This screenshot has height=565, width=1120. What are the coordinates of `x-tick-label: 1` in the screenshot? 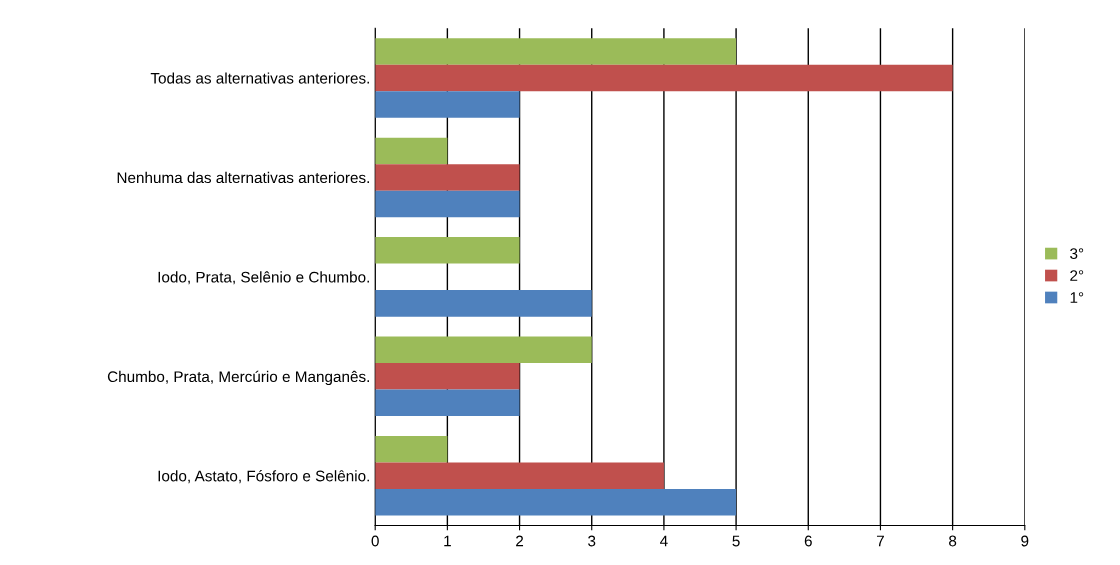 It's located at (447, 541).